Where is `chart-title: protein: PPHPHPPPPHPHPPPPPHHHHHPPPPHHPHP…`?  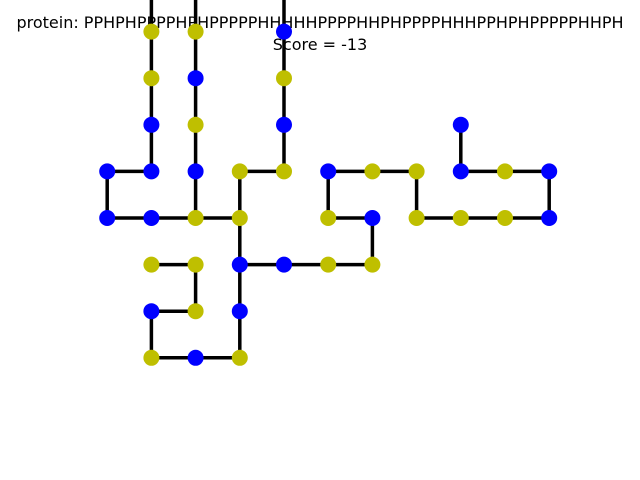
chart-title: protein: PPHPHPPPPHPHPPPPPHHHHHPPPPHHPHP… is located at coordinates (320, 34).